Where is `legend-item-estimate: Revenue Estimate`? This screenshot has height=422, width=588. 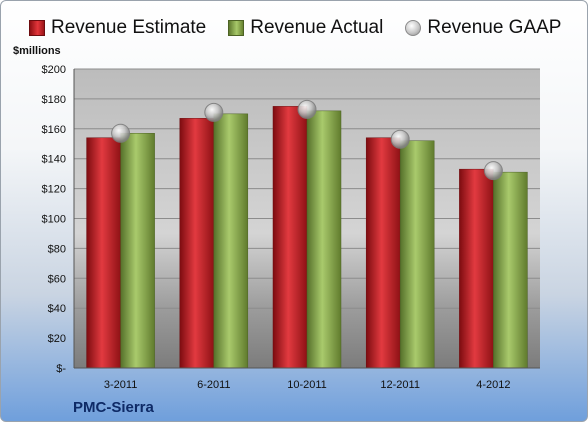 legend-item-estimate: Revenue Estimate is located at coordinates (117, 28).